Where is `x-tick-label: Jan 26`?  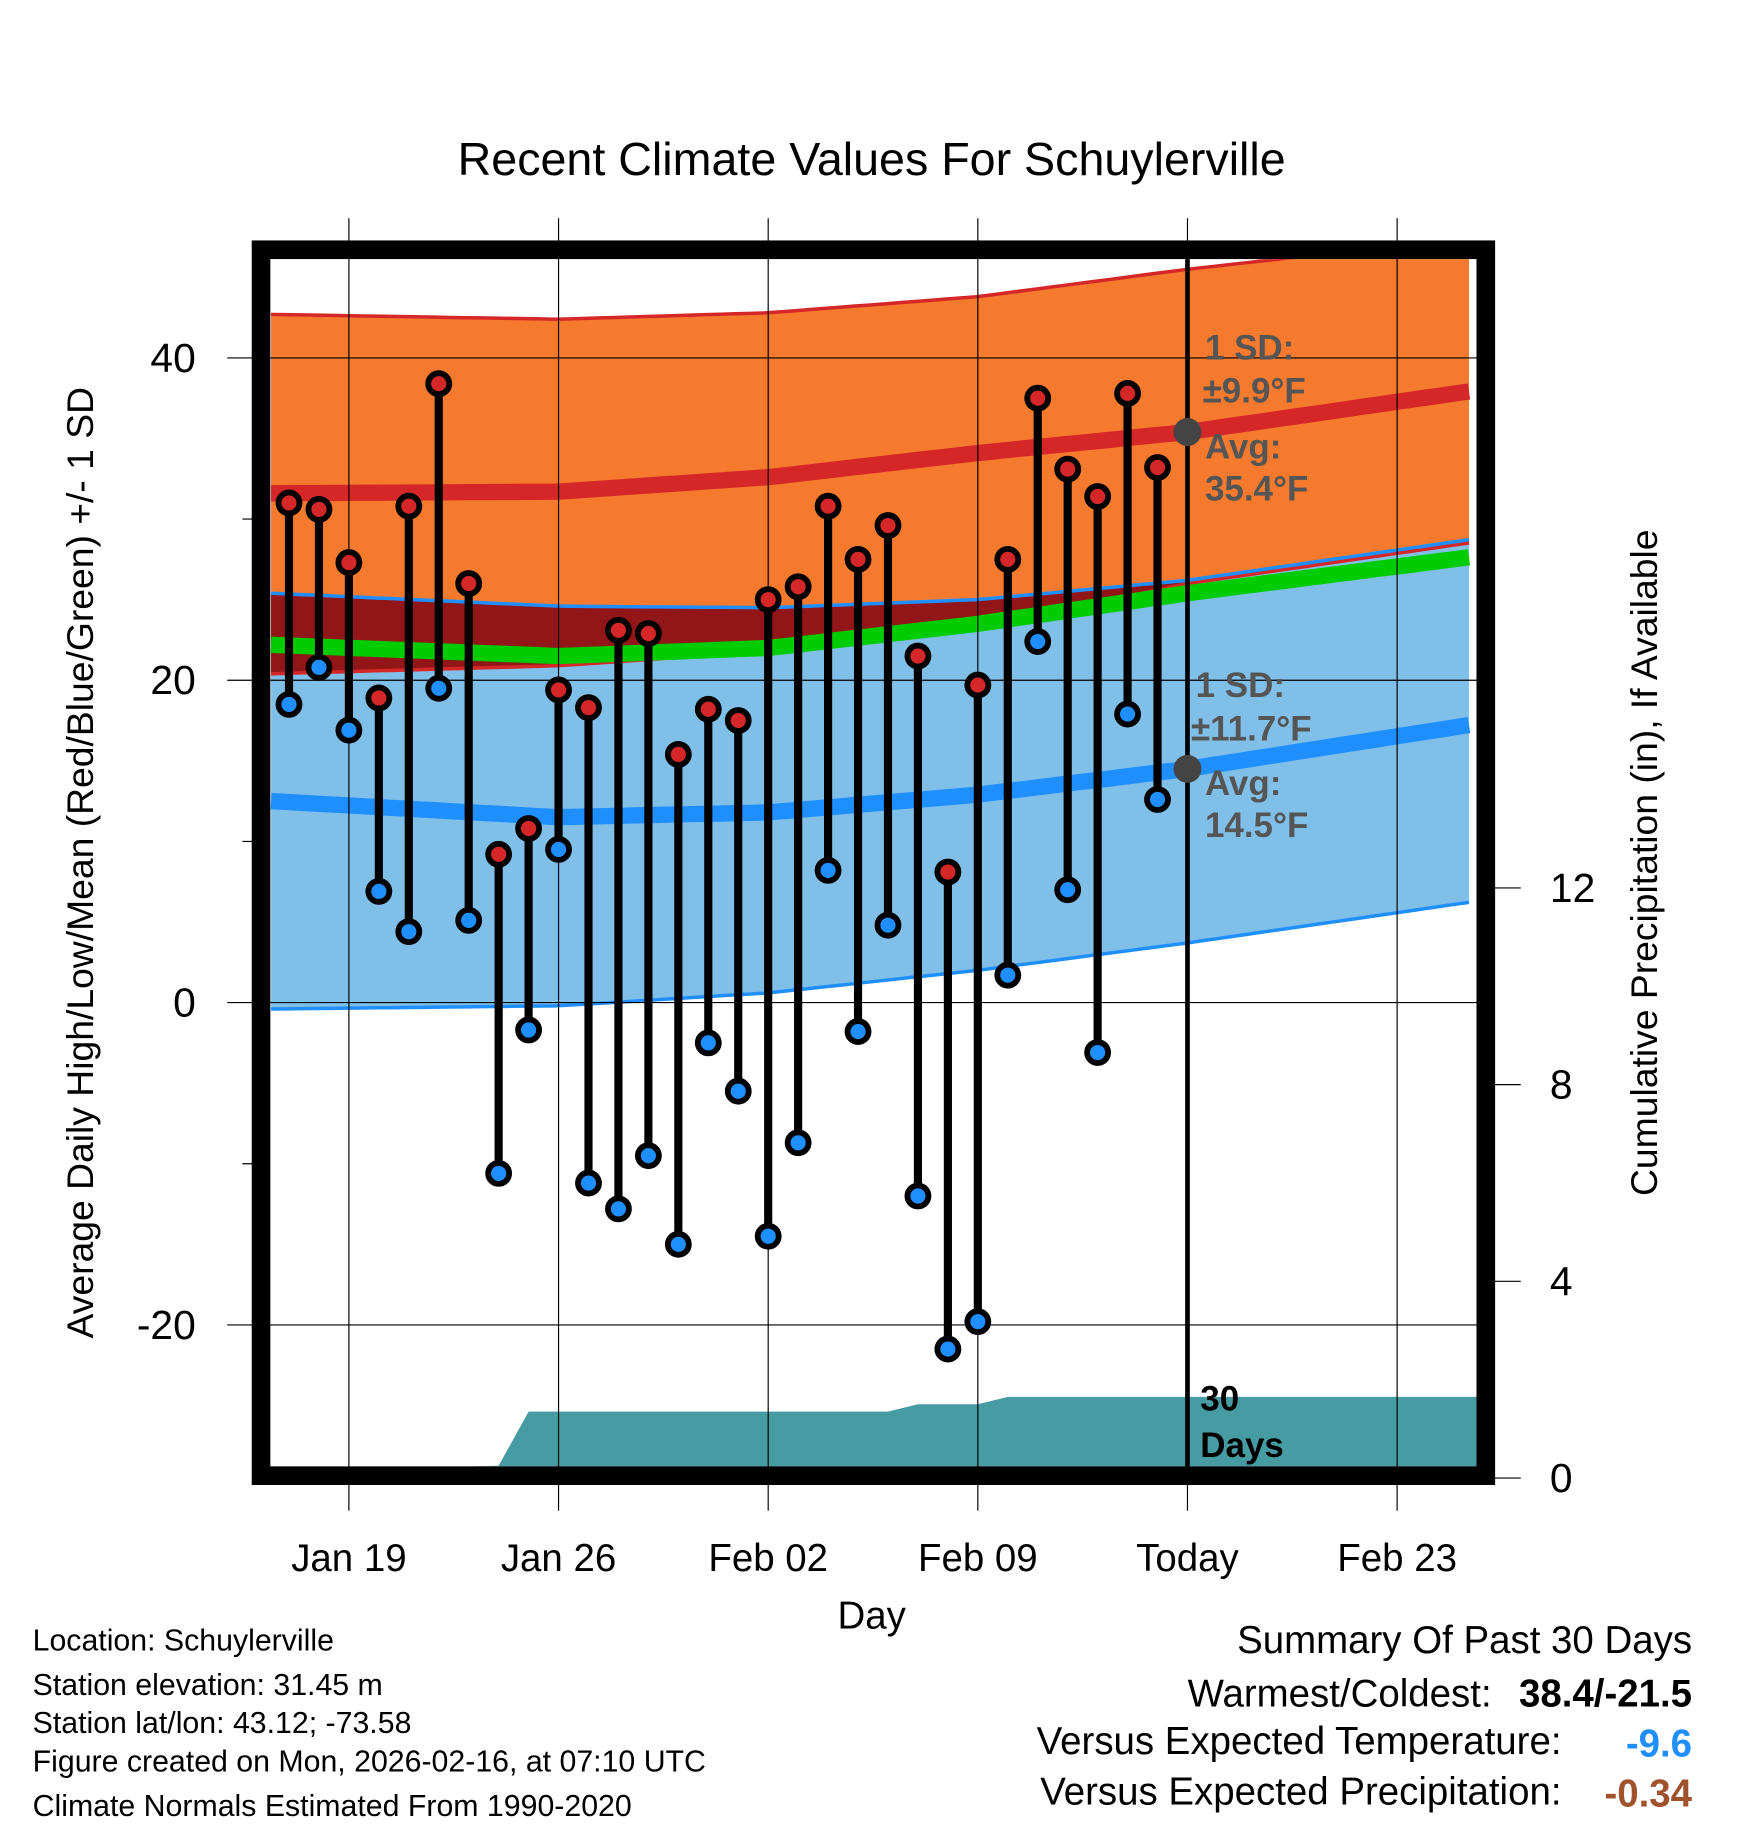 x-tick-label: Jan 26 is located at coordinates (558, 1558).